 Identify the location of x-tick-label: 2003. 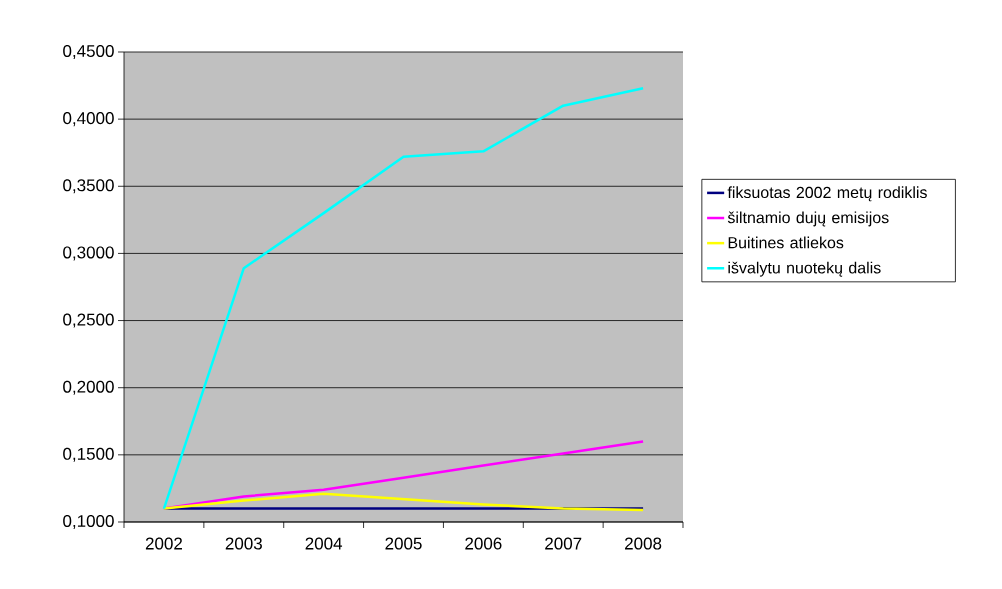
(243, 543).